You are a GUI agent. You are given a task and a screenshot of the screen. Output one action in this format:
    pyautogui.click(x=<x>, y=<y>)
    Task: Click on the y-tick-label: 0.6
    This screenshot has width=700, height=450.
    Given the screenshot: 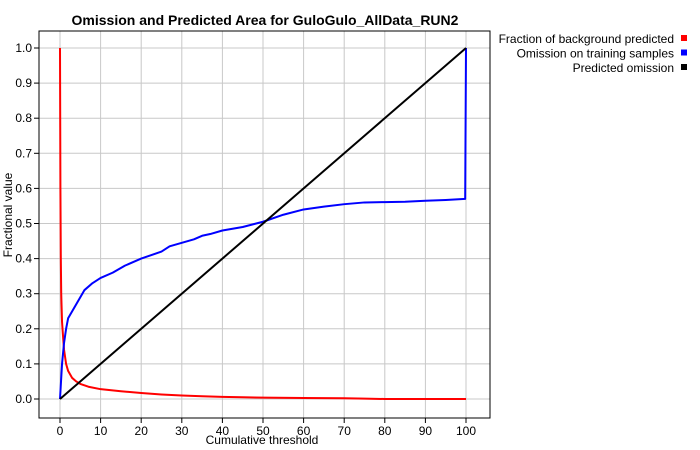 What is the action you would take?
    pyautogui.click(x=23, y=188)
    